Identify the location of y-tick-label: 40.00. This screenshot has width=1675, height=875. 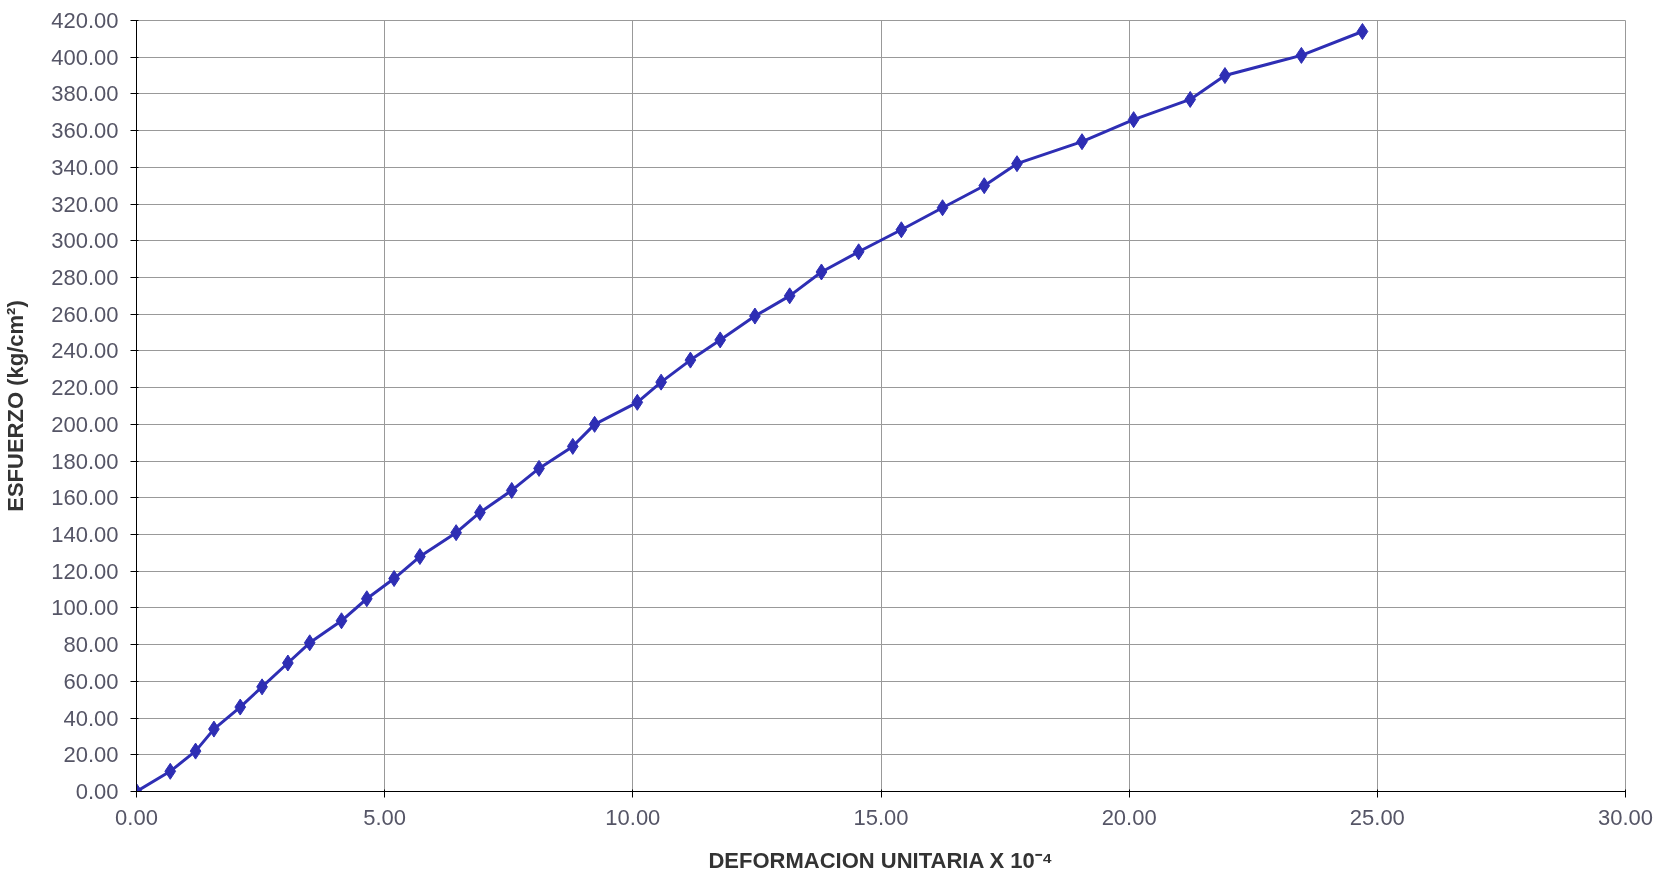
(91, 718).